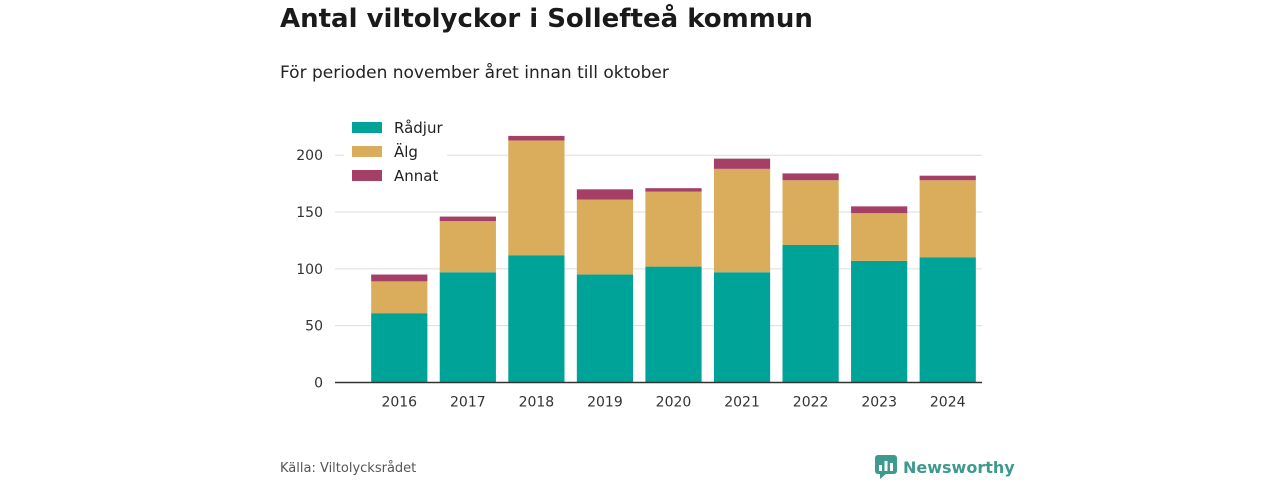 This screenshot has height=480, width=1280. I want to click on source-note: Källa: Viltolycksrådet, so click(348, 468).